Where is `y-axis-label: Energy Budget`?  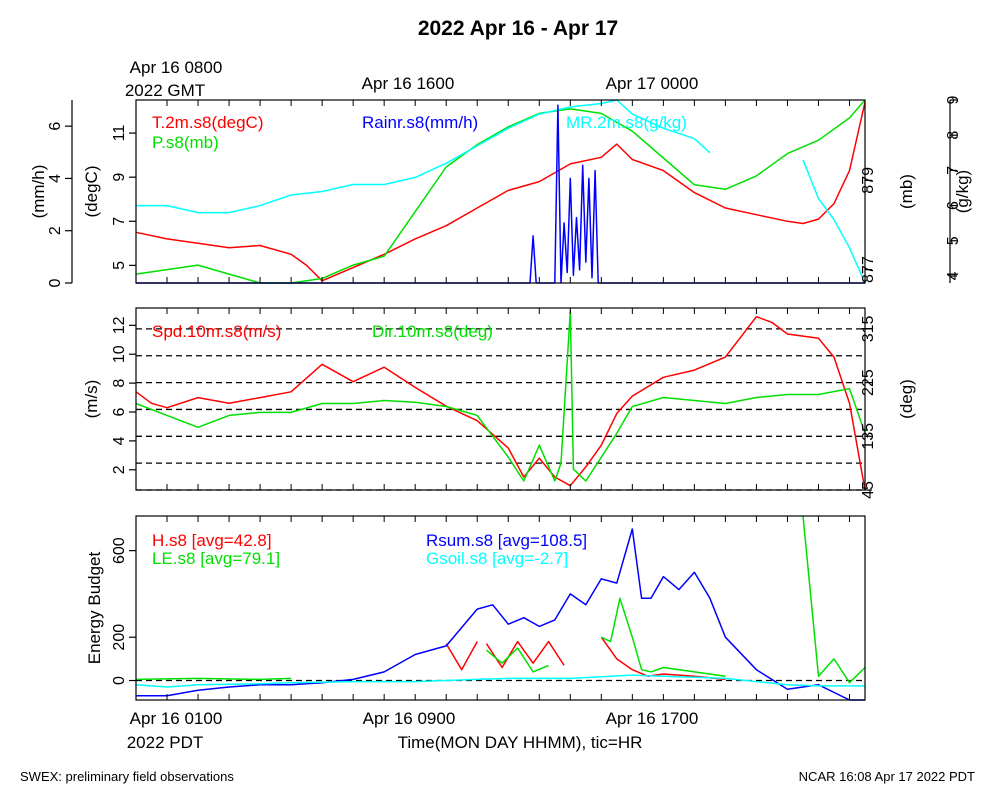 y-axis-label: Energy Budget is located at coordinates (94, 607).